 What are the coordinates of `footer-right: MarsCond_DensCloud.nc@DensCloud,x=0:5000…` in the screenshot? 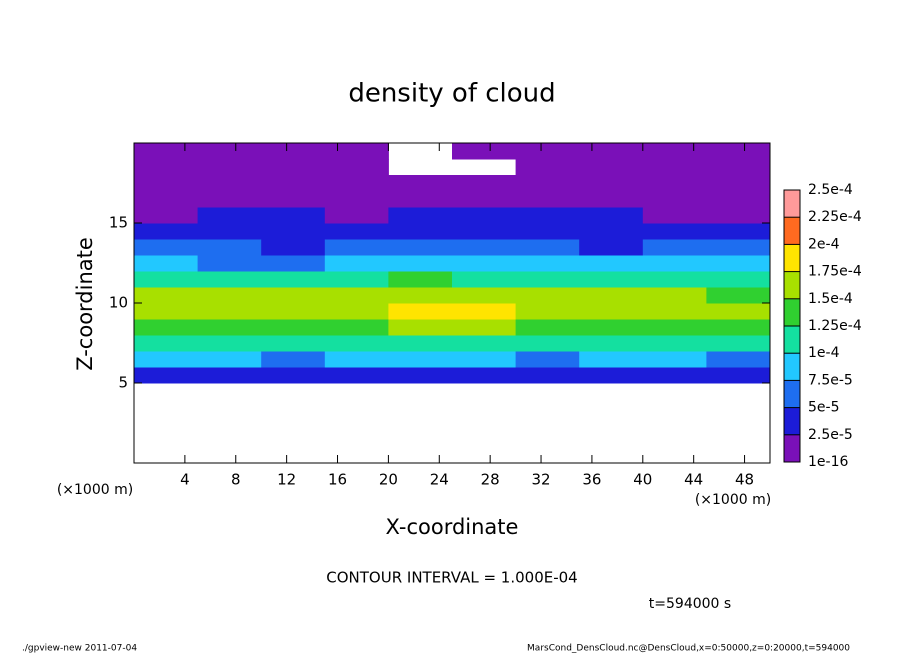 It's located at (688, 649).